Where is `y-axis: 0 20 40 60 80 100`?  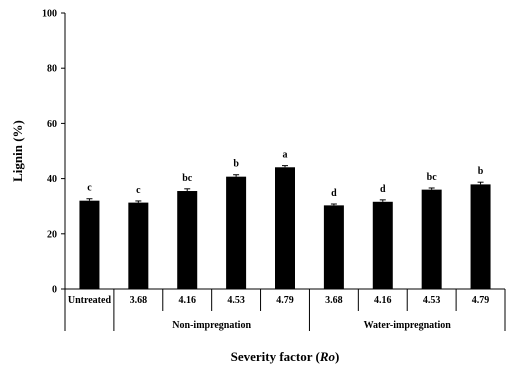 y-axis: 0 20 40 60 80 100 is located at coordinates (54, 152).